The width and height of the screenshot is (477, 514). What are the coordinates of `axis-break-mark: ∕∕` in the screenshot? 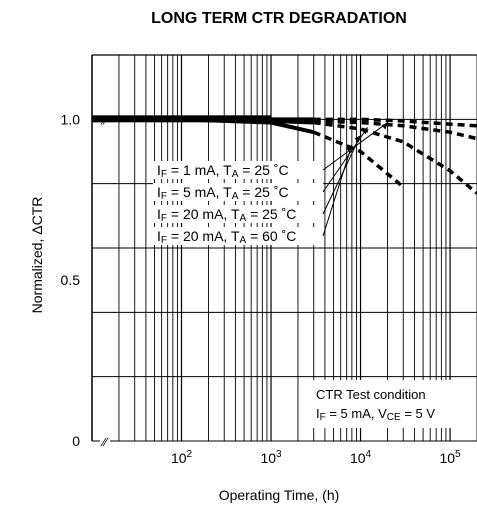 It's located at (104, 442).